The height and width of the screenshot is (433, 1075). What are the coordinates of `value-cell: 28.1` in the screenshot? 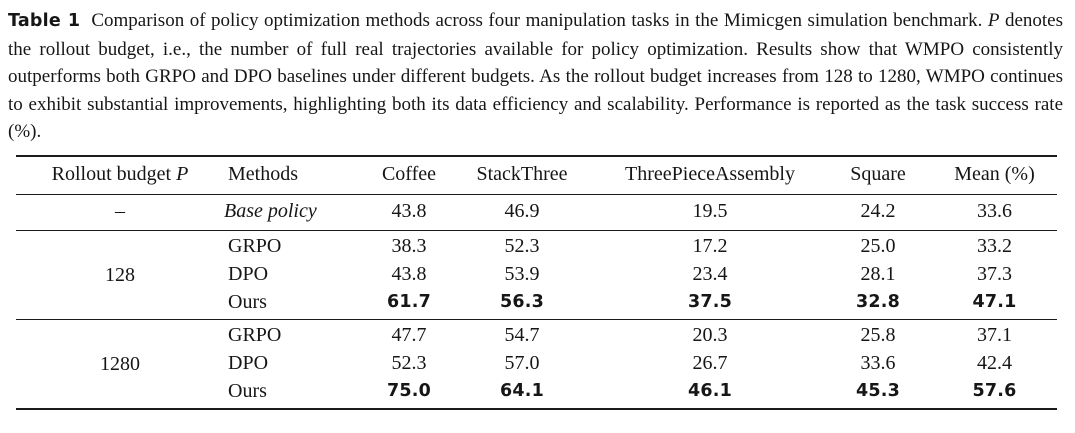 It's located at (878, 273).